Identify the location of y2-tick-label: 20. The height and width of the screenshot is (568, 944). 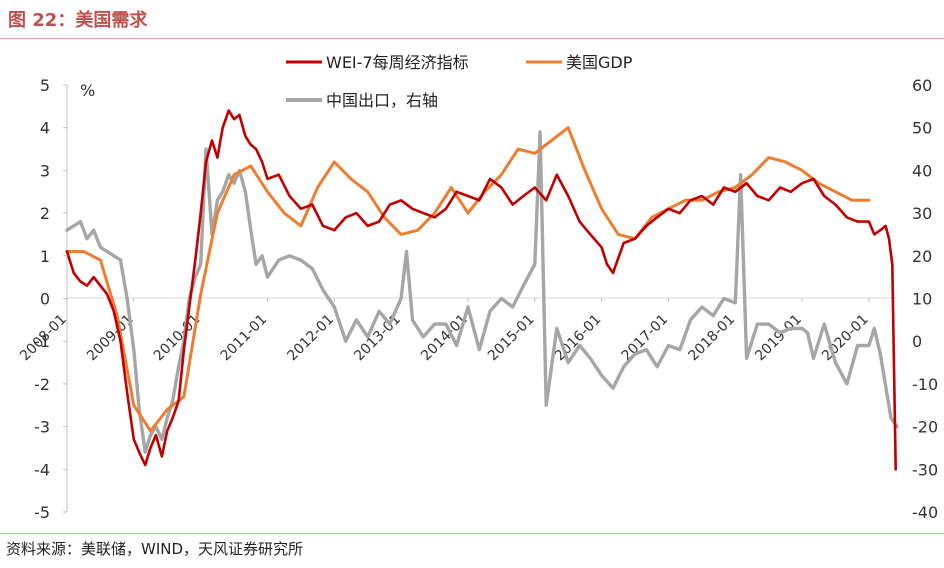
(922, 256).